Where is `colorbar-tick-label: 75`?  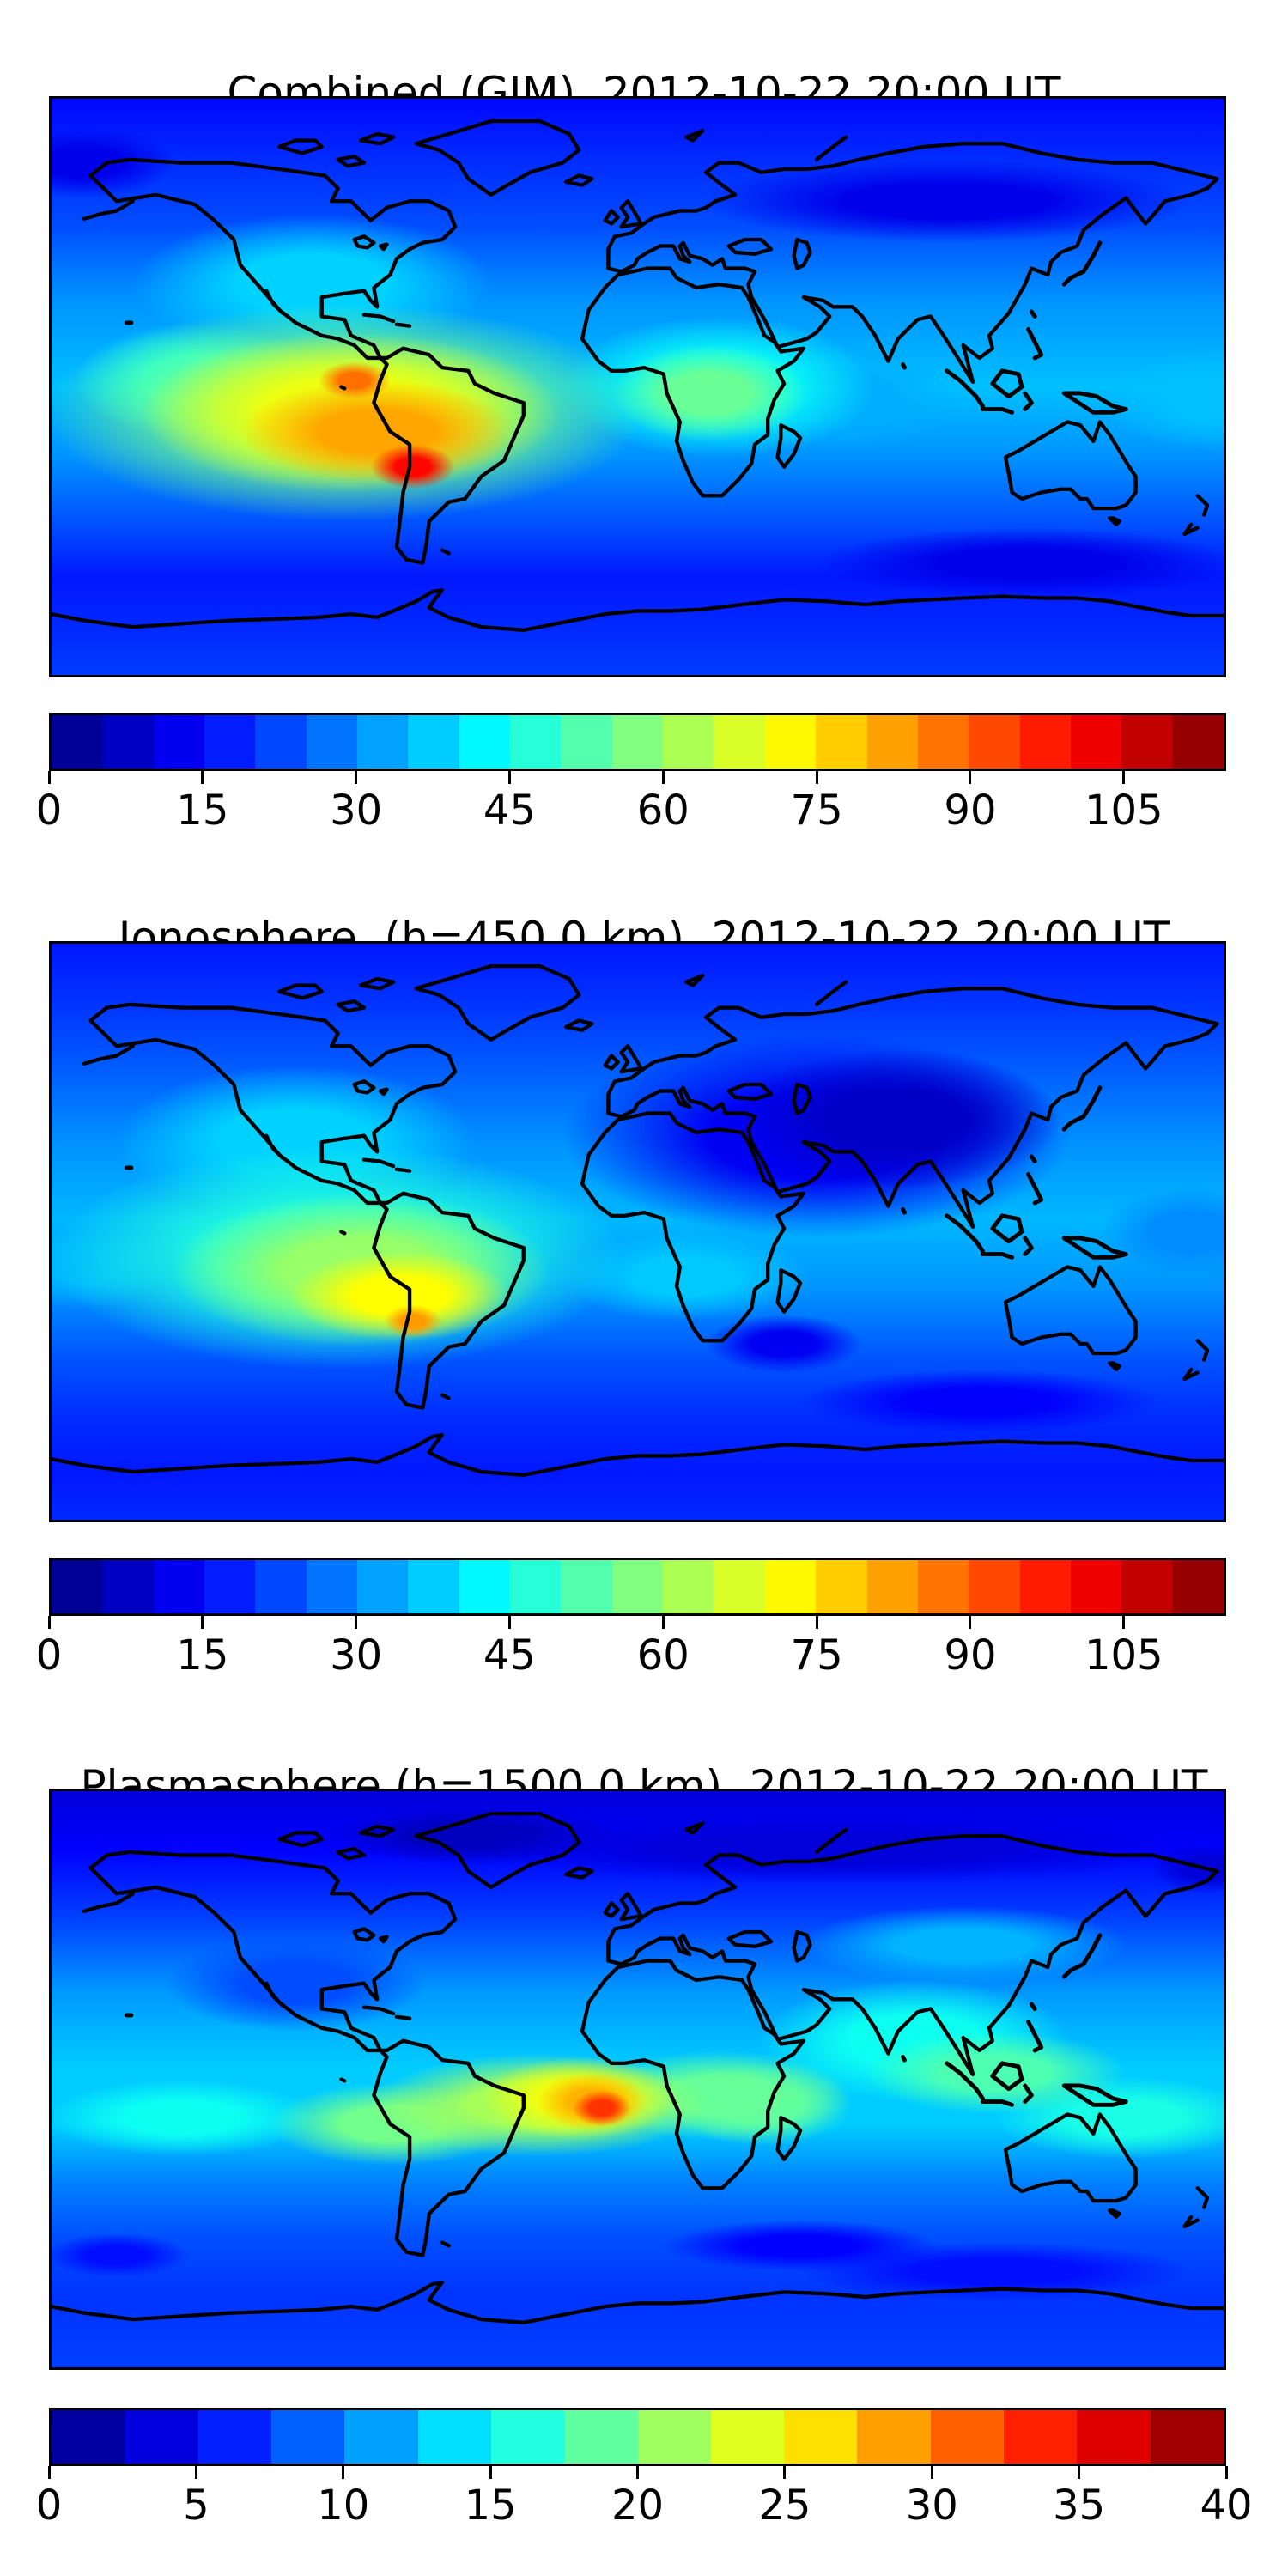
colorbar-tick-label: 75 is located at coordinates (817, 1656).